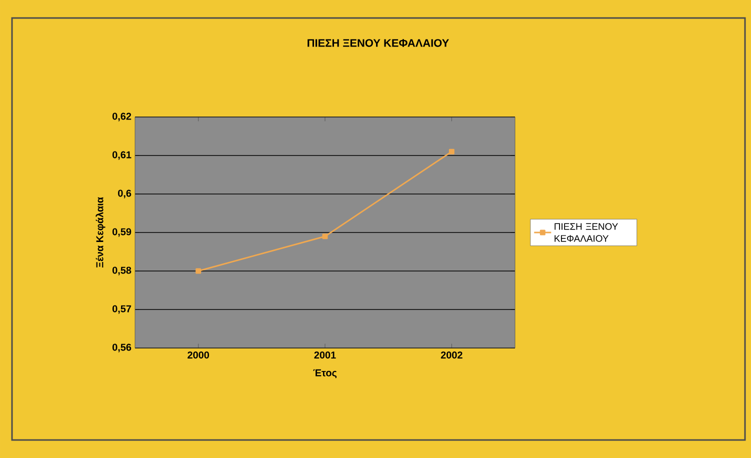  I want to click on y-tick-label: 0,57, so click(122, 309).